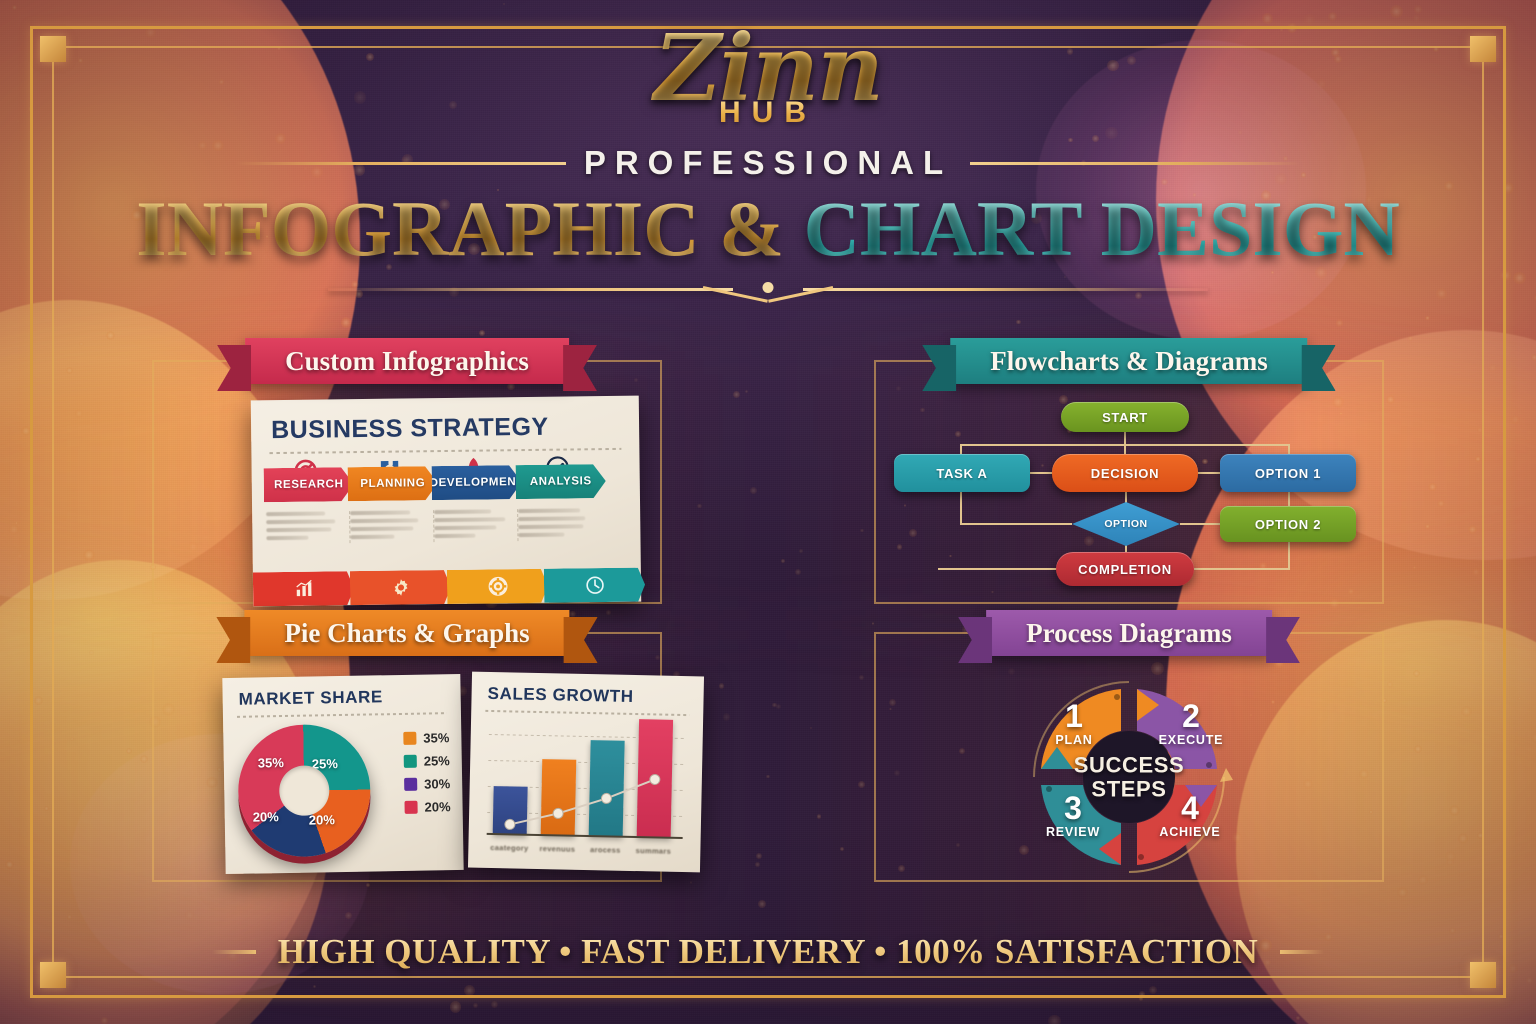 The height and width of the screenshot is (1024, 1536). What do you see at coordinates (653, 851) in the screenshot?
I see `bar-tick-label: summars` at bounding box center [653, 851].